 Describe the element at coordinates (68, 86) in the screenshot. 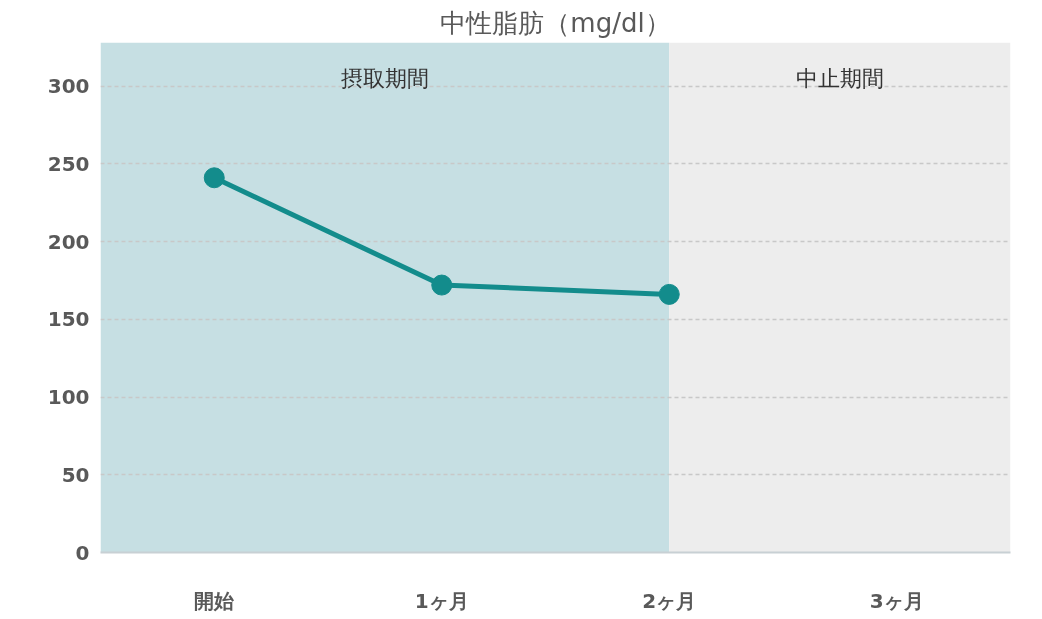

I see `y-tick-label: 300` at that location.